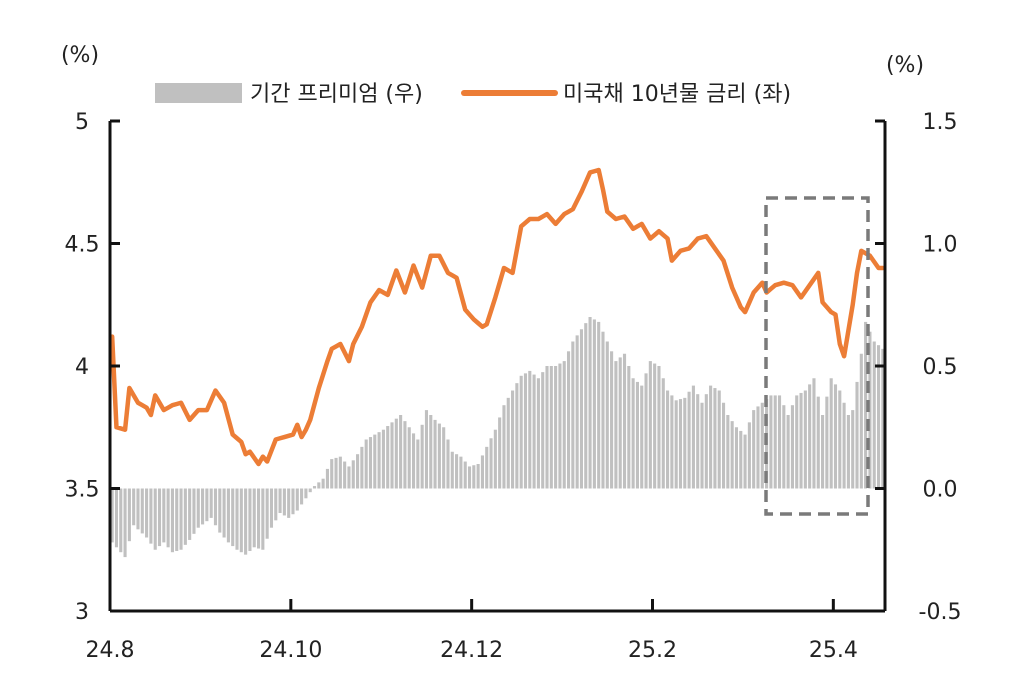 This screenshot has width=1016, height=687. What do you see at coordinates (82, 490) in the screenshot?
I see `left-axis-tick-label: 3.5` at bounding box center [82, 490].